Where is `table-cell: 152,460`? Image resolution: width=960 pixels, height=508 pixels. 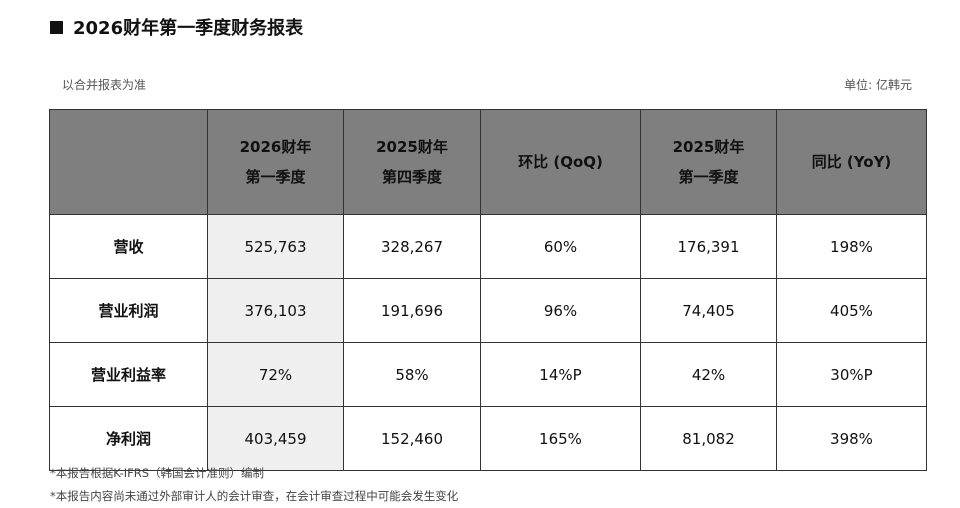 table-cell: 152,460 is located at coordinates (412, 438).